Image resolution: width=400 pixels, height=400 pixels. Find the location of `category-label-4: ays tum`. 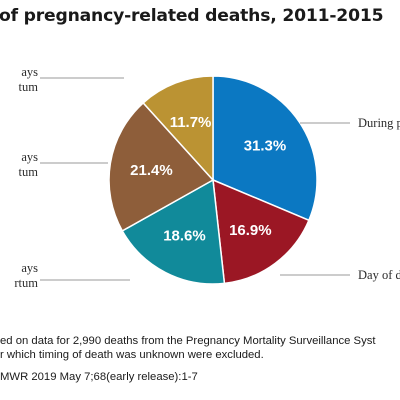

category-label-4: ays tum is located at coordinates (29, 164).